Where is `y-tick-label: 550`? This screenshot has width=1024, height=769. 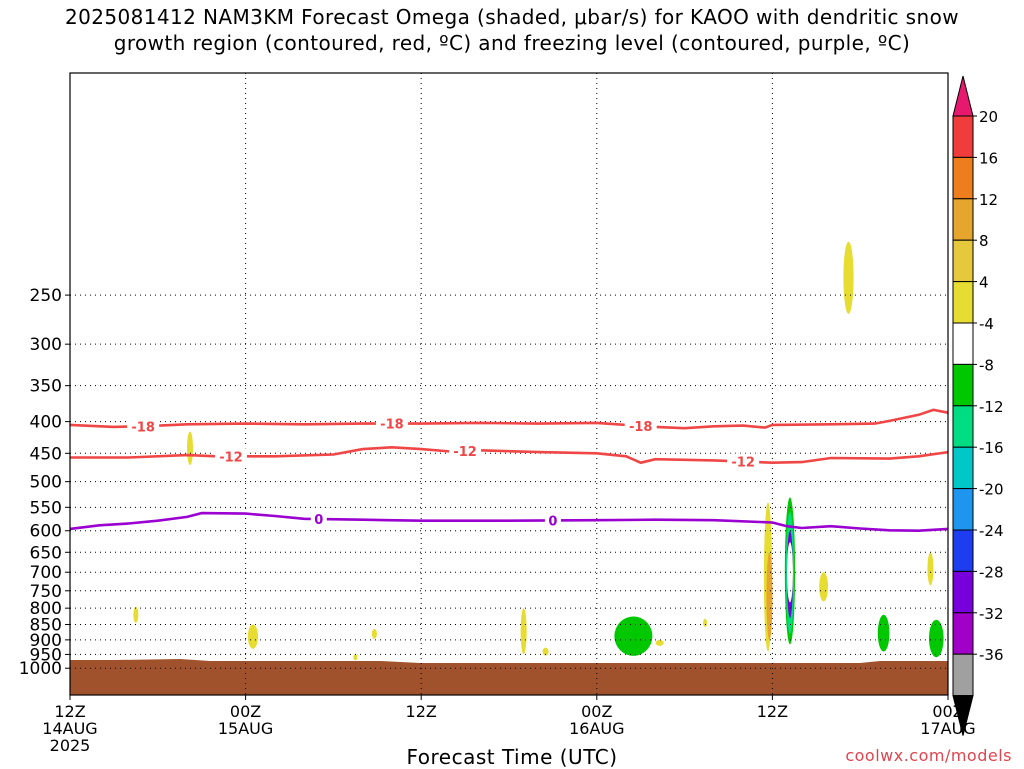
y-tick-label: 550 is located at coordinates (46, 508).